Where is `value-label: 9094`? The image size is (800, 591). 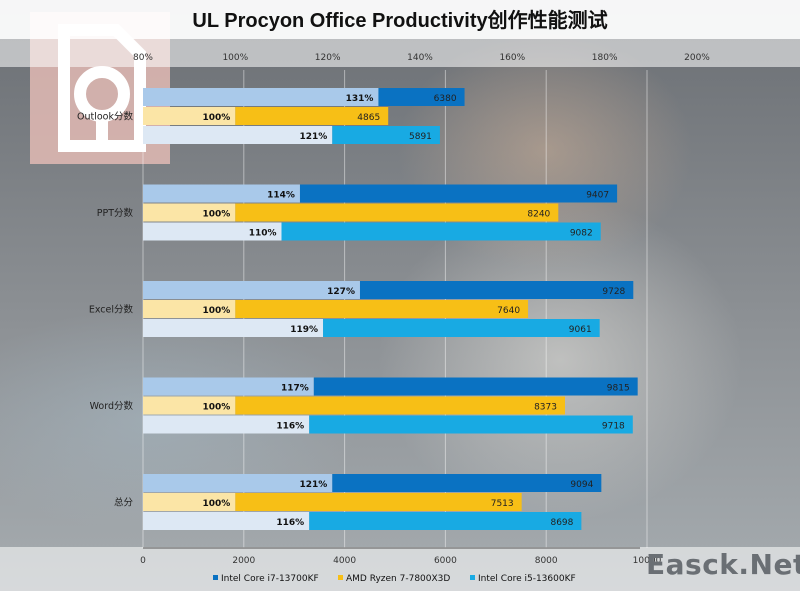 value-label: 9094 is located at coordinates (581, 485).